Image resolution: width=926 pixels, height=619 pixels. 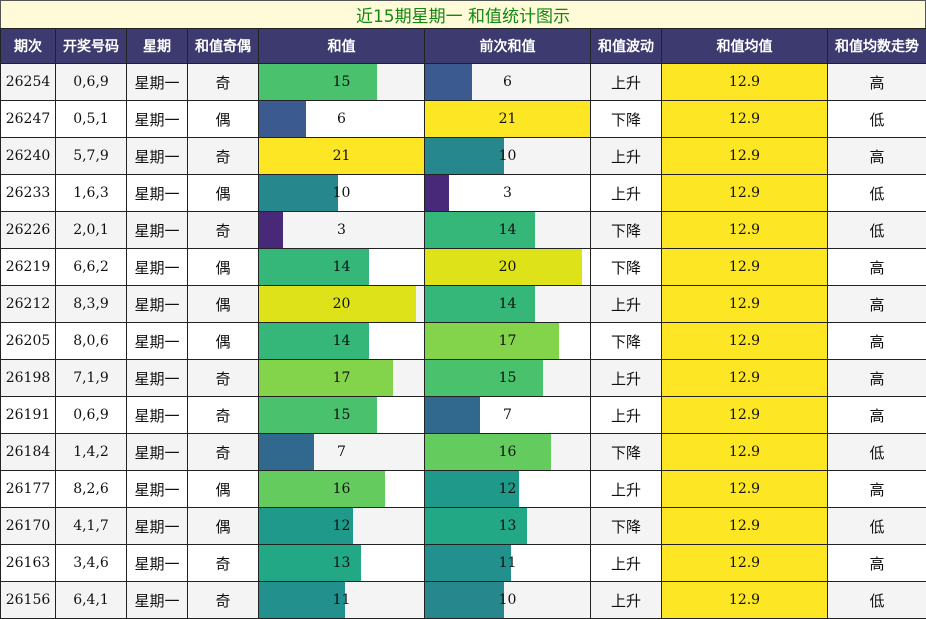 What do you see at coordinates (744, 46) in the screenshot?
I see `col-header-avg: 和值均值` at bounding box center [744, 46].